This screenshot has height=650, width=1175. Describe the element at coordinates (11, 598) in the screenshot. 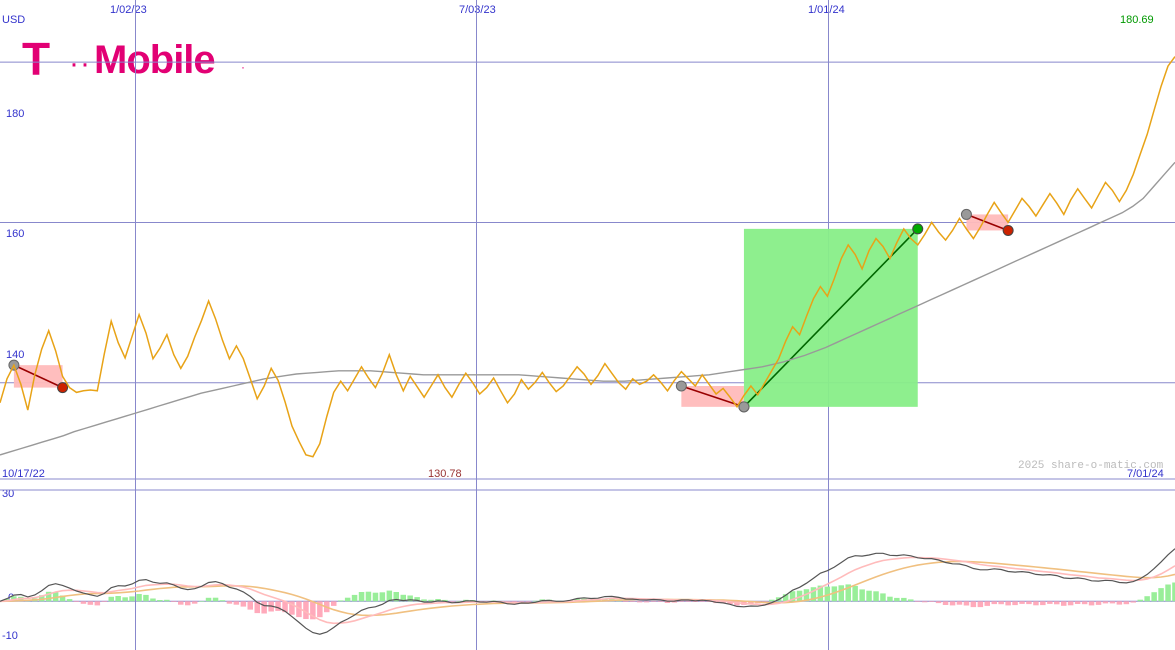

I see `indicator-ytick-0: 0` at that location.